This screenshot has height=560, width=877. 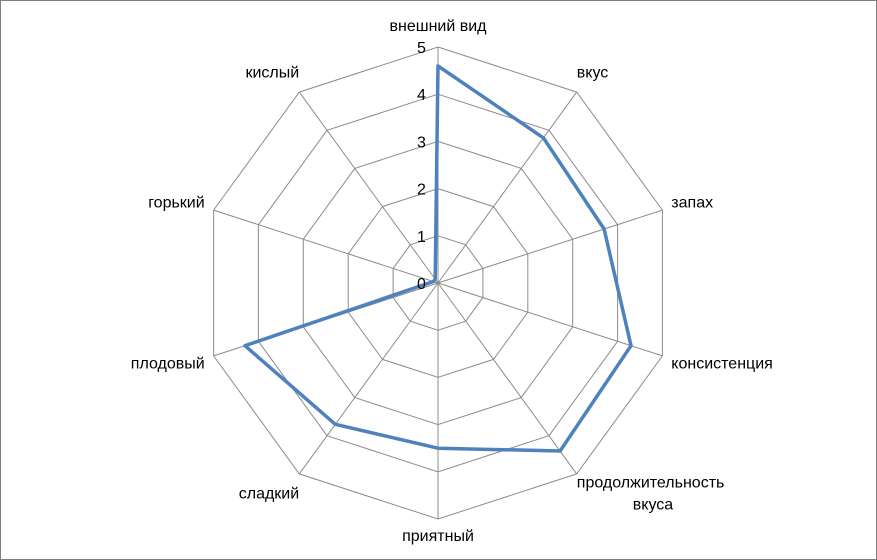 I want to click on axis-label-8-line-0: горький, so click(x=176, y=203).